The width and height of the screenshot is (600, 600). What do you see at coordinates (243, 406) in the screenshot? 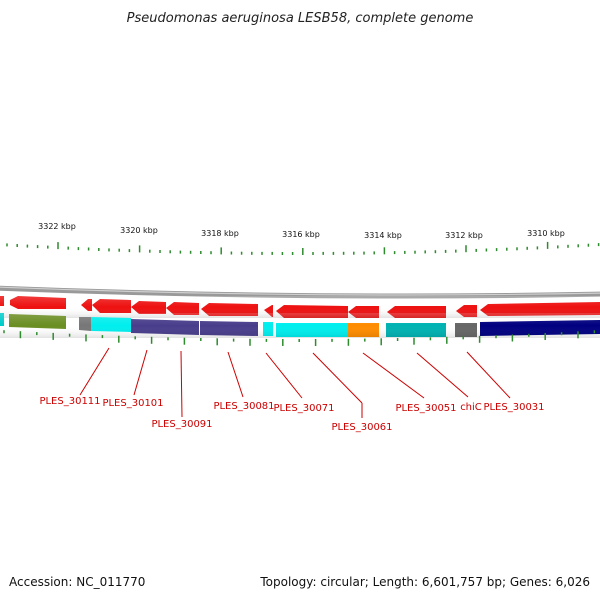
I see `gene-label-ples-30081: PLES_30081` at bounding box center [243, 406].